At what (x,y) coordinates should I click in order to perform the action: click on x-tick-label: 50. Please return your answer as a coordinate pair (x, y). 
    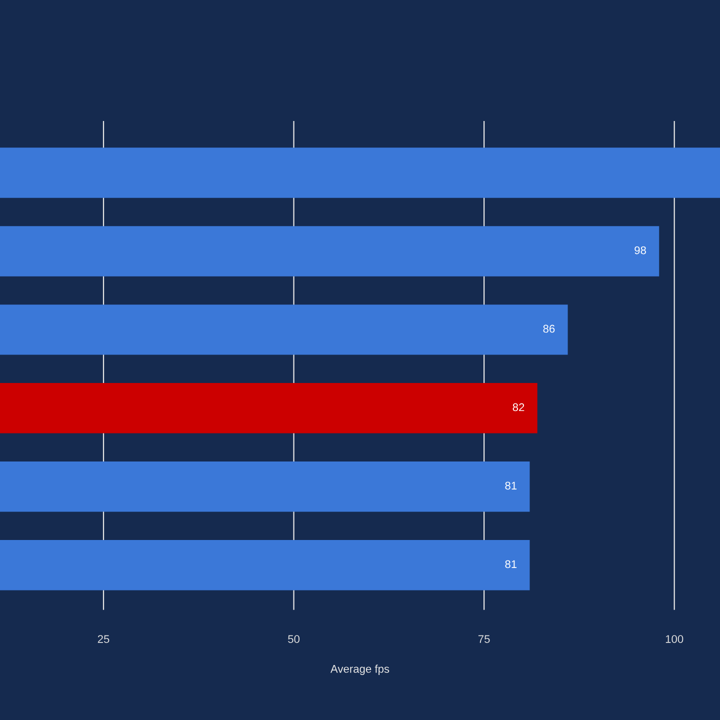
    Looking at the image, I should click on (294, 639).